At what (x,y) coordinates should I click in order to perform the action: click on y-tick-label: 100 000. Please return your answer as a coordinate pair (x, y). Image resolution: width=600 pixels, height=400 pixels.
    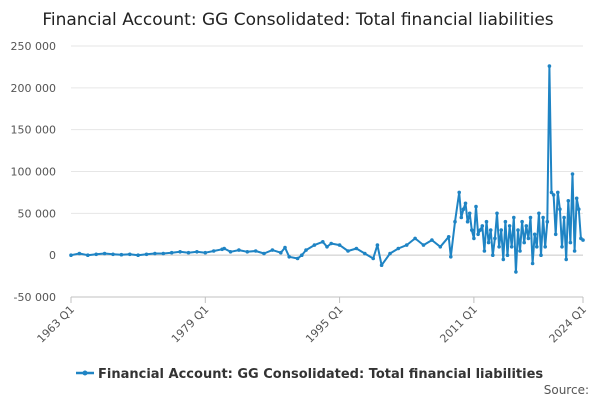
    Looking at the image, I should click on (34, 172).